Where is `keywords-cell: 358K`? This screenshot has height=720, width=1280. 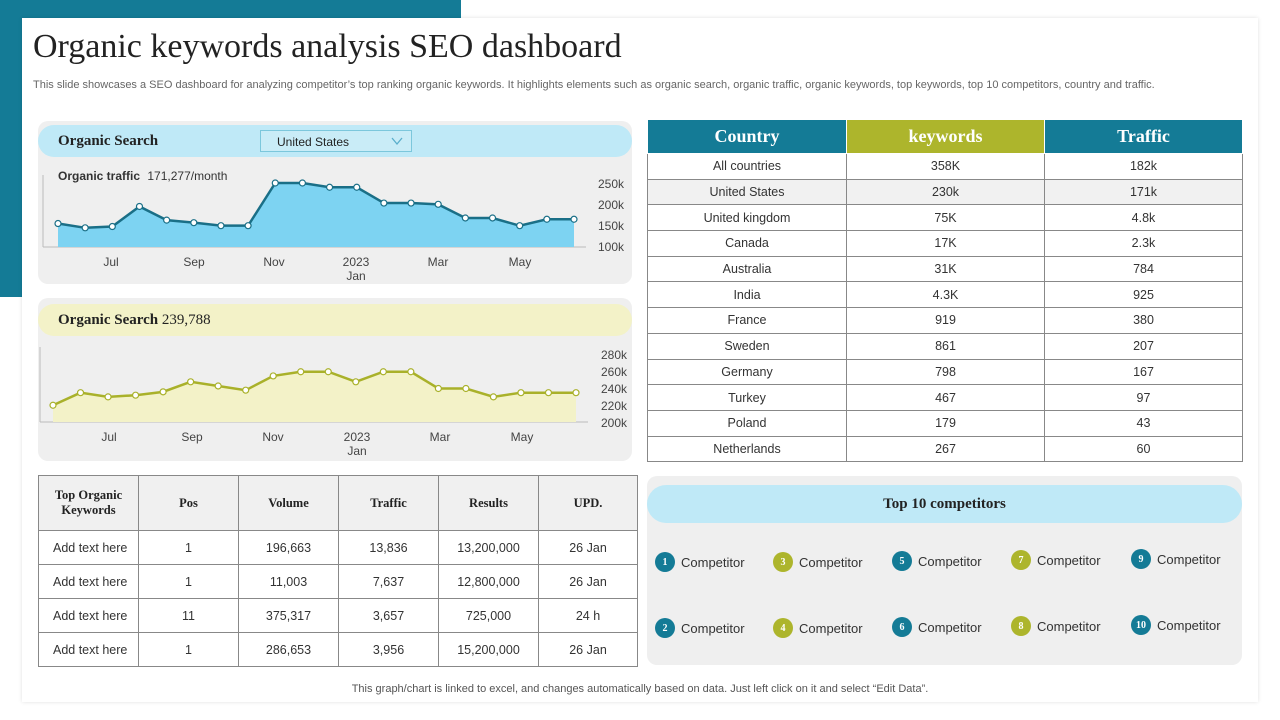 keywords-cell: 358K is located at coordinates (945, 166).